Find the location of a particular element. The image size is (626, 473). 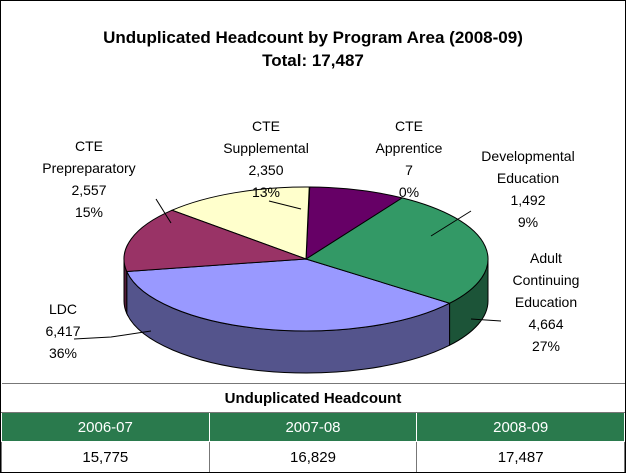

slice-label: Developmental Education is located at coordinates (527, 167).